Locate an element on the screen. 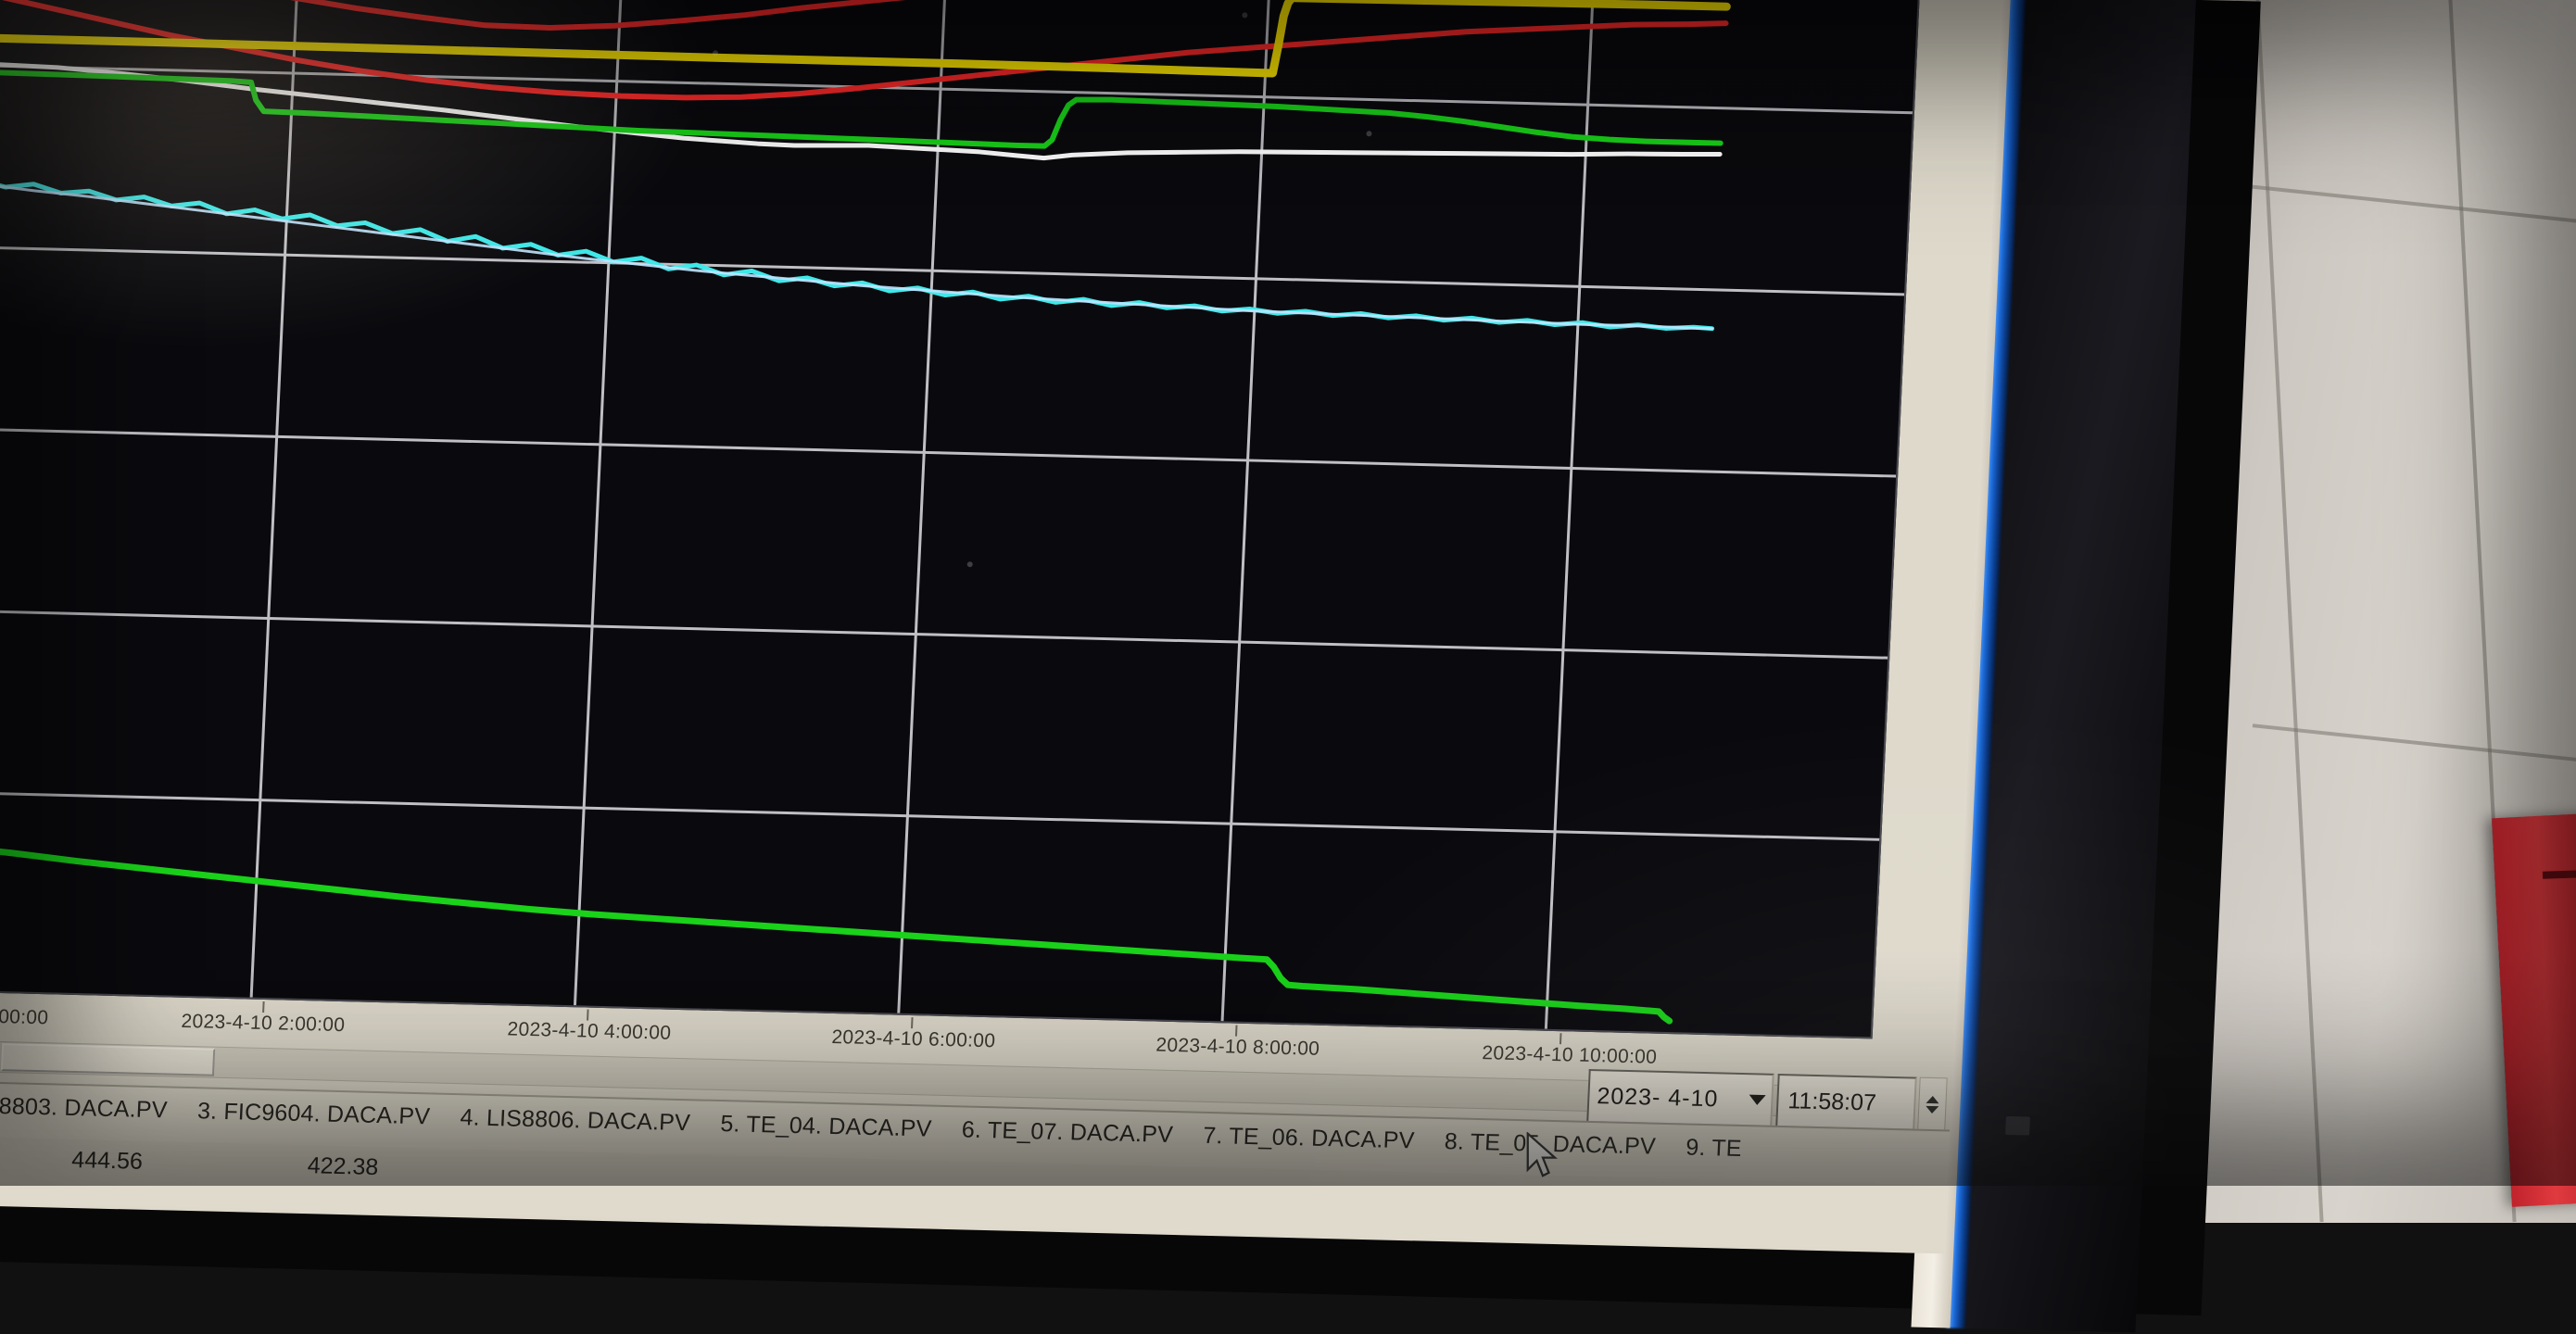  legend-item: 7. TE_06. DACA.PV is located at coordinates (1309, 1134).